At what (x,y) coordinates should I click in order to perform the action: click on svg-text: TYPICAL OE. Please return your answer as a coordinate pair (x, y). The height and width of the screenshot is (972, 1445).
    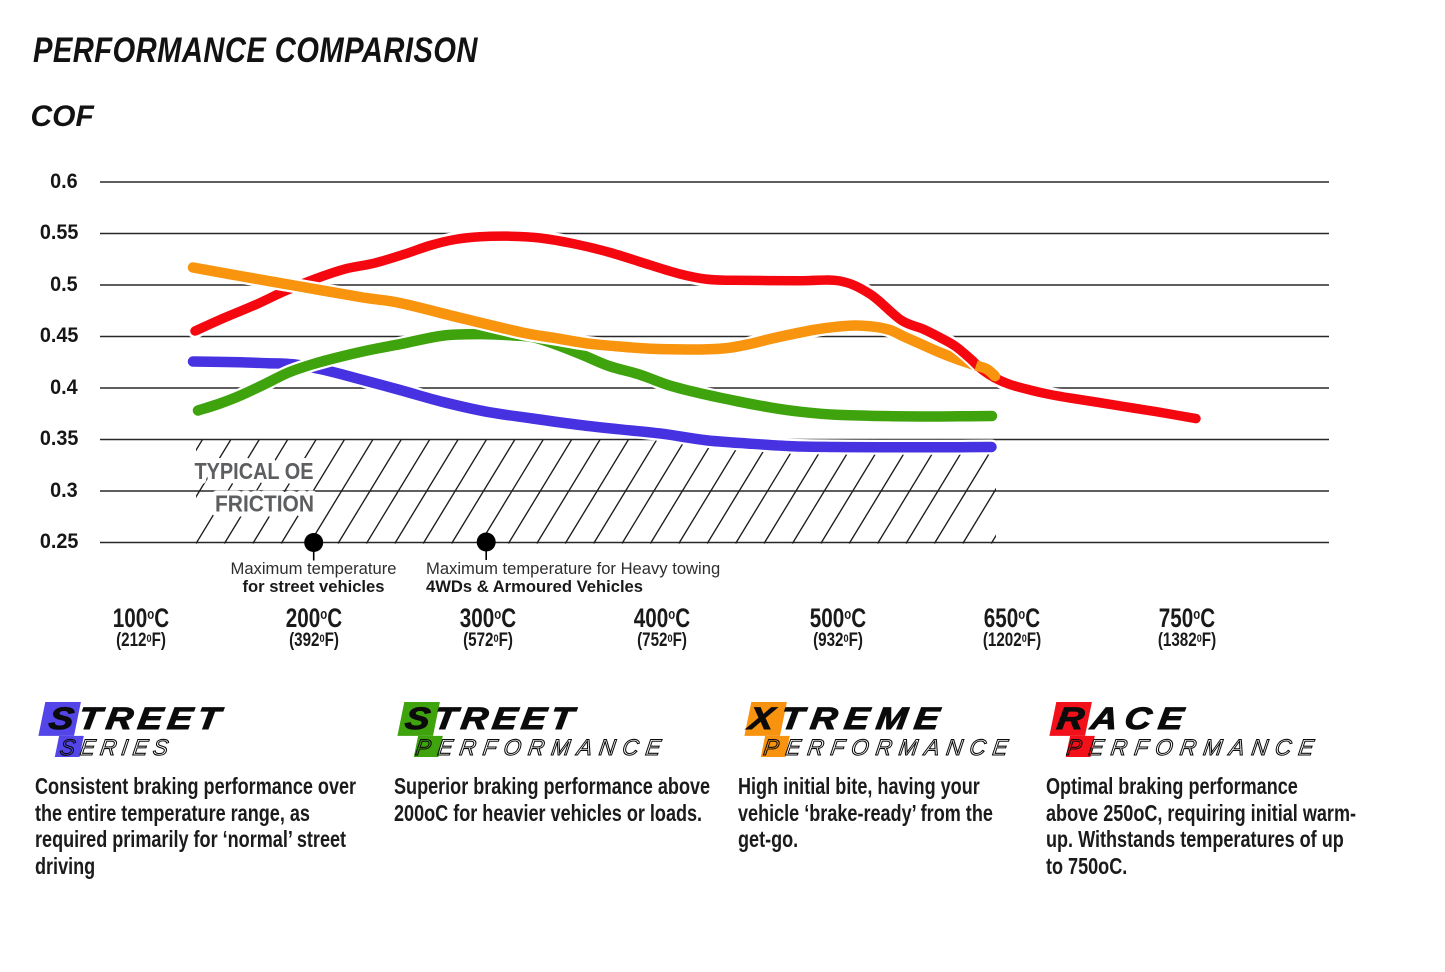
    Looking at the image, I should click on (254, 471).